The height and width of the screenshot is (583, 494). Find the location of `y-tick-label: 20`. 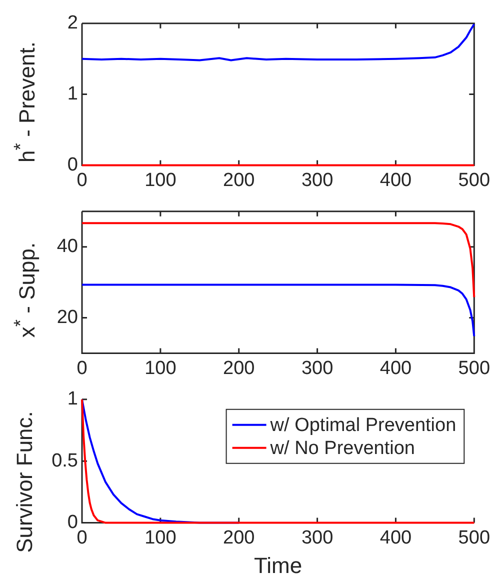

y-tick-label: 20 is located at coordinates (67, 317).